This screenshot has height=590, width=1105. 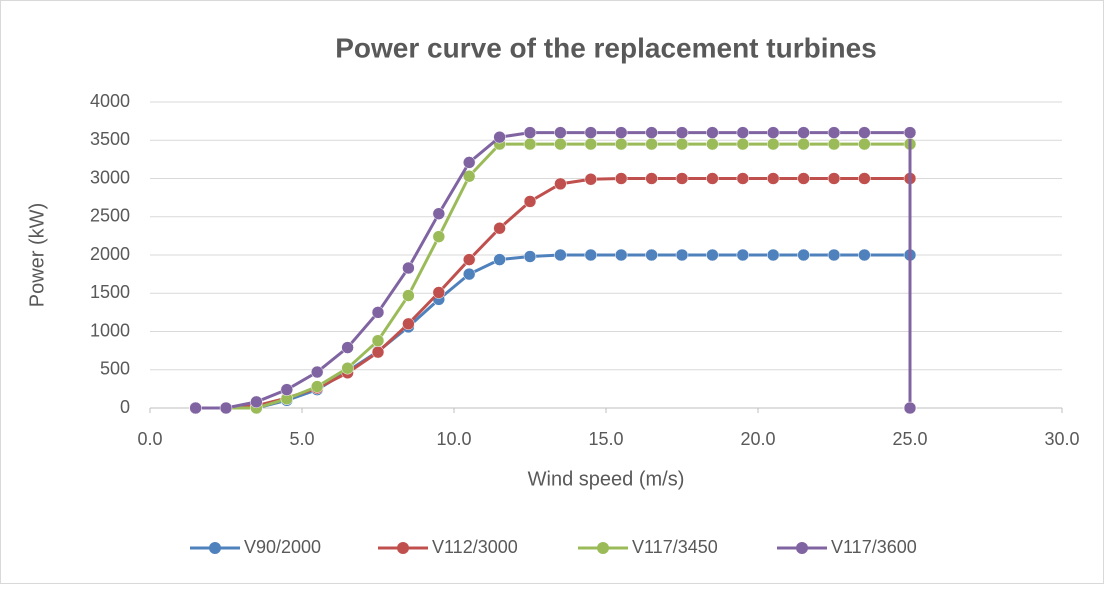 I want to click on x-tick-label: 30.0, so click(x=1061, y=439).